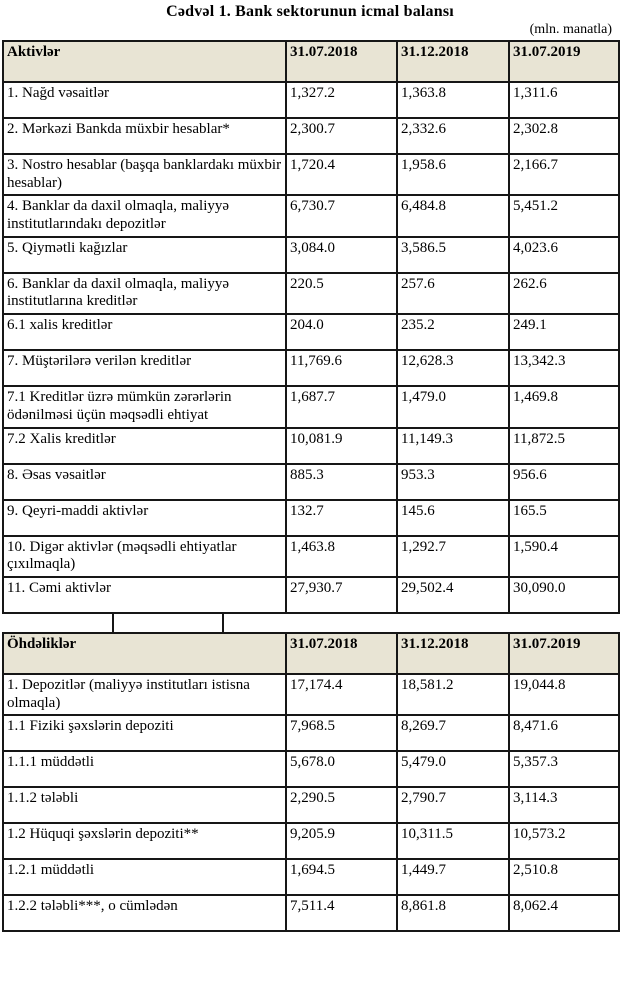 This screenshot has width=620, height=990. What do you see at coordinates (144, 332) in the screenshot?
I see `row-label: 6.1 xalis kreditlər` at bounding box center [144, 332].